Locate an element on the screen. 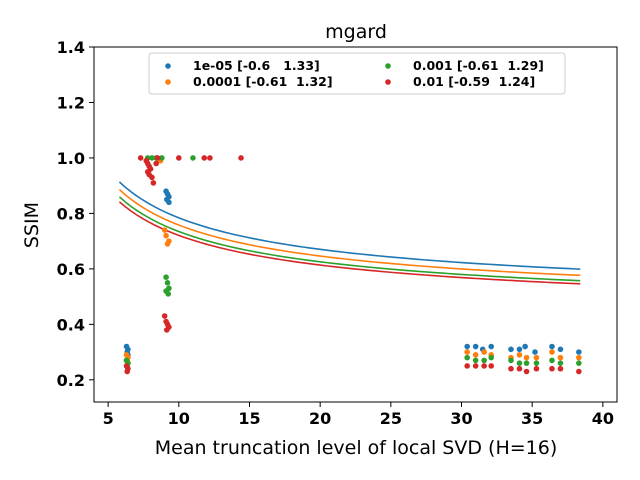  y-tick-label: 1.2 is located at coordinates (71, 102).